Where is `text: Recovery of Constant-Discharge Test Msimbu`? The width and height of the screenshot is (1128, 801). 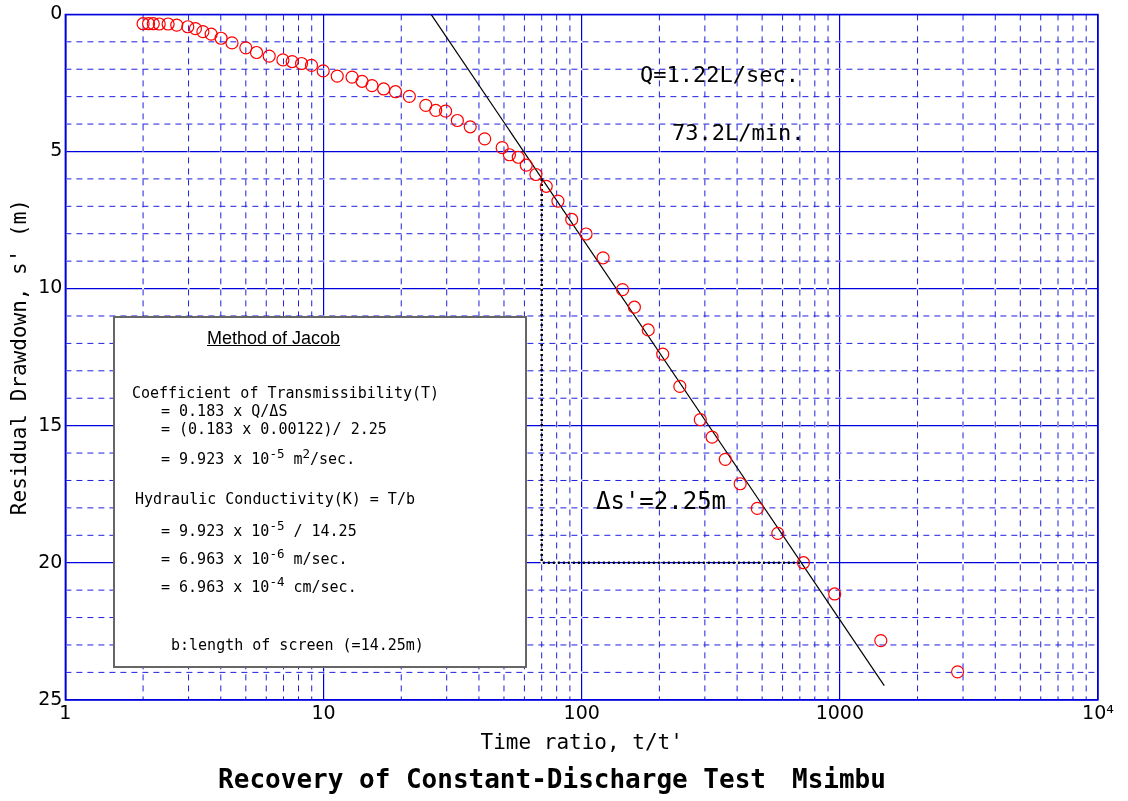
text: Recovery of Constant-Discharge Test Msimbu is located at coordinates (552, 779).